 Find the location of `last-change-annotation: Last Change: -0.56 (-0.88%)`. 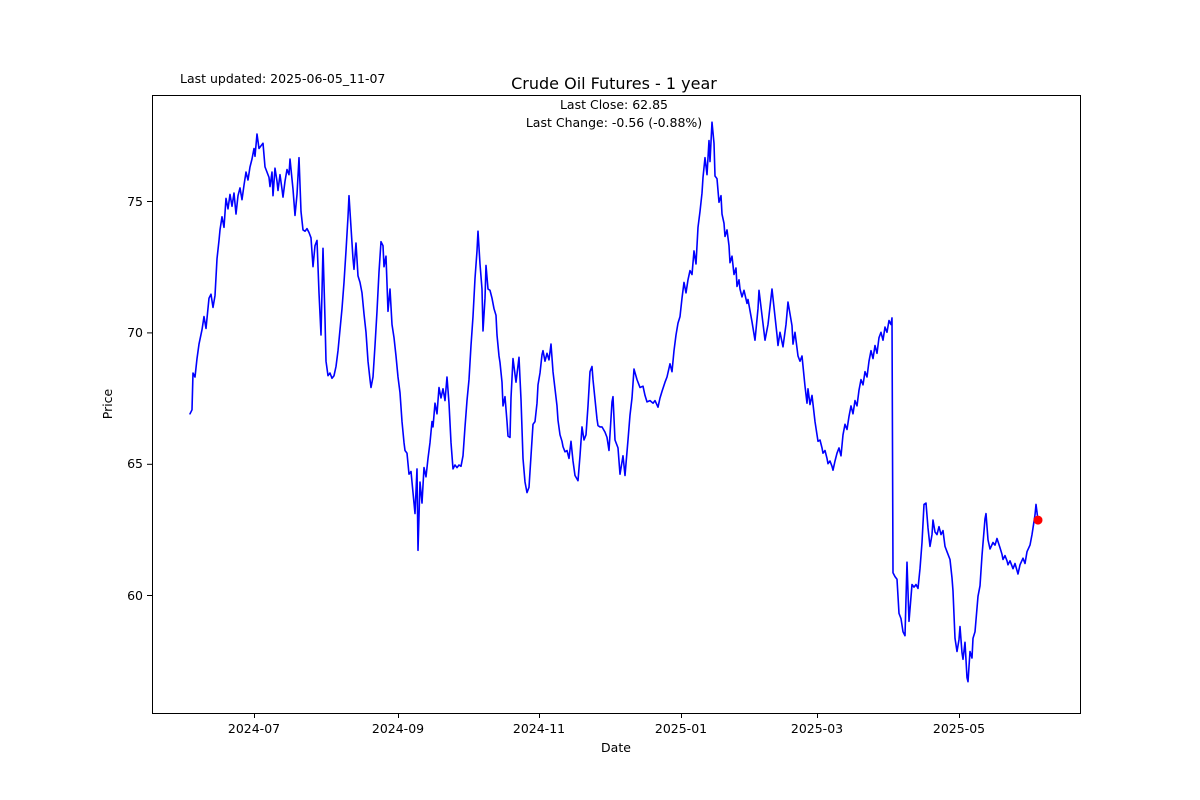

last-change-annotation: Last Change: -0.56 (-0.88%) is located at coordinates (614, 122).